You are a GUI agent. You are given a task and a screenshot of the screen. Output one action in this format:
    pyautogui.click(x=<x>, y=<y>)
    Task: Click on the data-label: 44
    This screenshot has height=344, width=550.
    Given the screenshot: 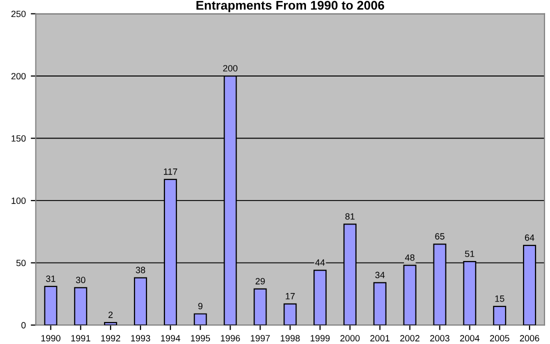 What is the action you would take?
    pyautogui.click(x=320, y=262)
    